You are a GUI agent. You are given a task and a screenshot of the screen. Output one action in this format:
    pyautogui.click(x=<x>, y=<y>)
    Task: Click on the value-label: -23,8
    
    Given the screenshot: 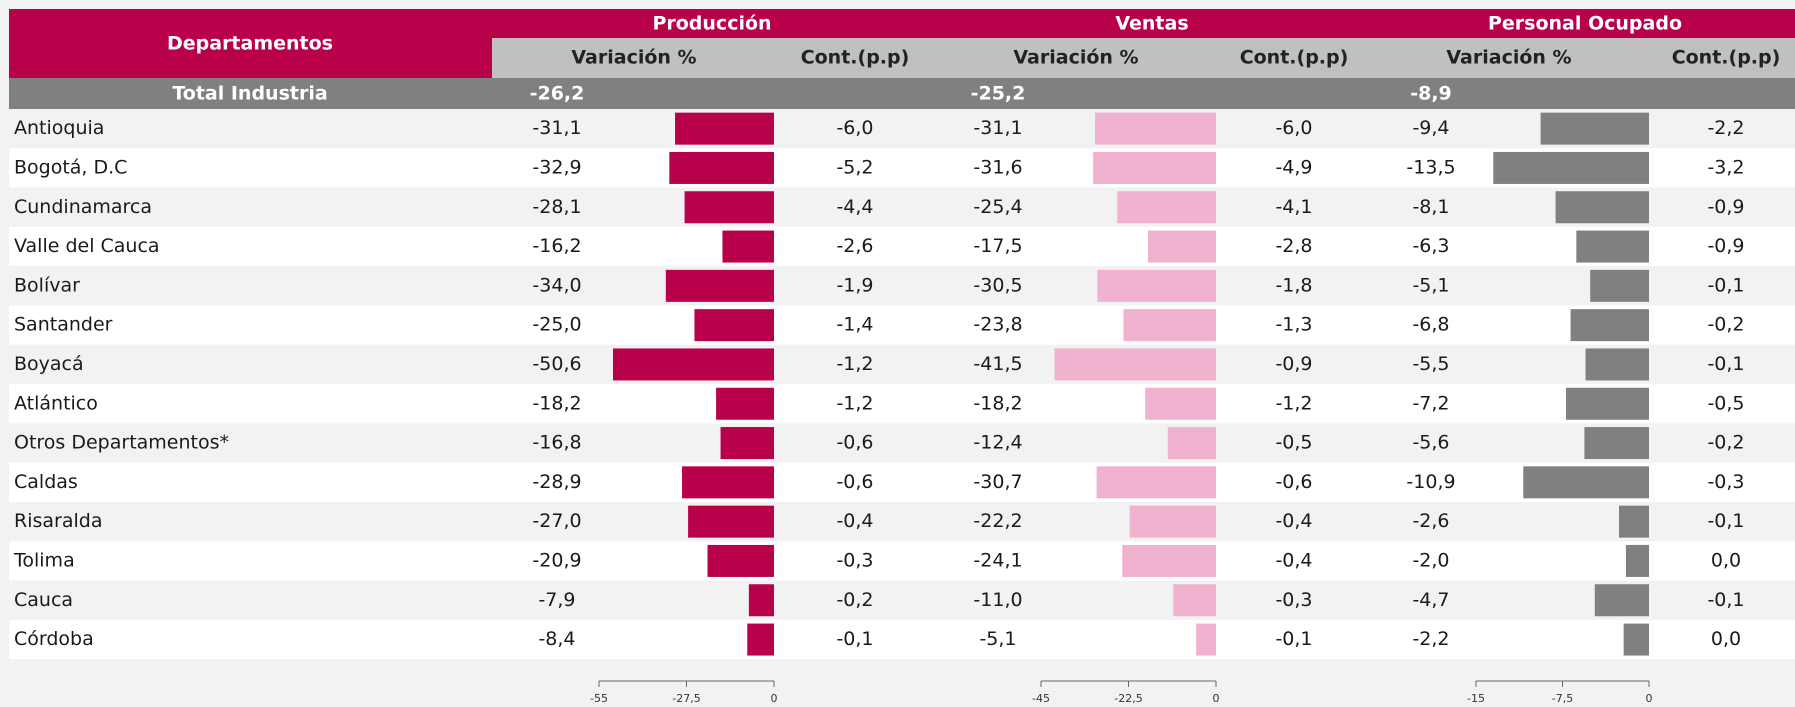 What is the action you would take?
    pyautogui.click(x=997, y=325)
    